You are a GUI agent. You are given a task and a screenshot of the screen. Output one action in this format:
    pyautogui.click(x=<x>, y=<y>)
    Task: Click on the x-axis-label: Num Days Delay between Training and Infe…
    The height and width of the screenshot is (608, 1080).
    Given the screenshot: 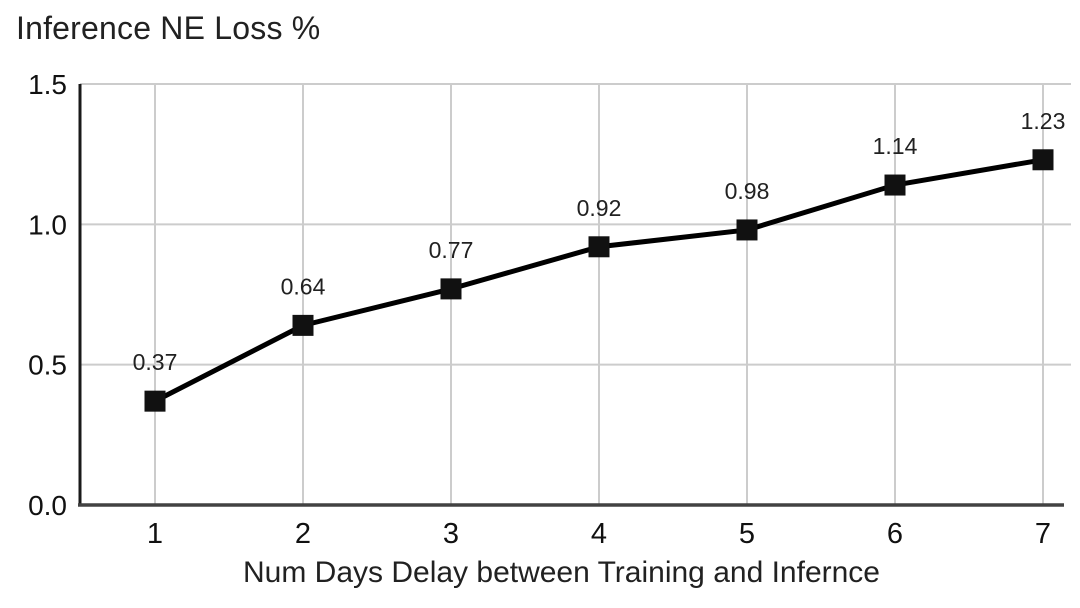 What is the action you would take?
    pyautogui.click(x=561, y=572)
    